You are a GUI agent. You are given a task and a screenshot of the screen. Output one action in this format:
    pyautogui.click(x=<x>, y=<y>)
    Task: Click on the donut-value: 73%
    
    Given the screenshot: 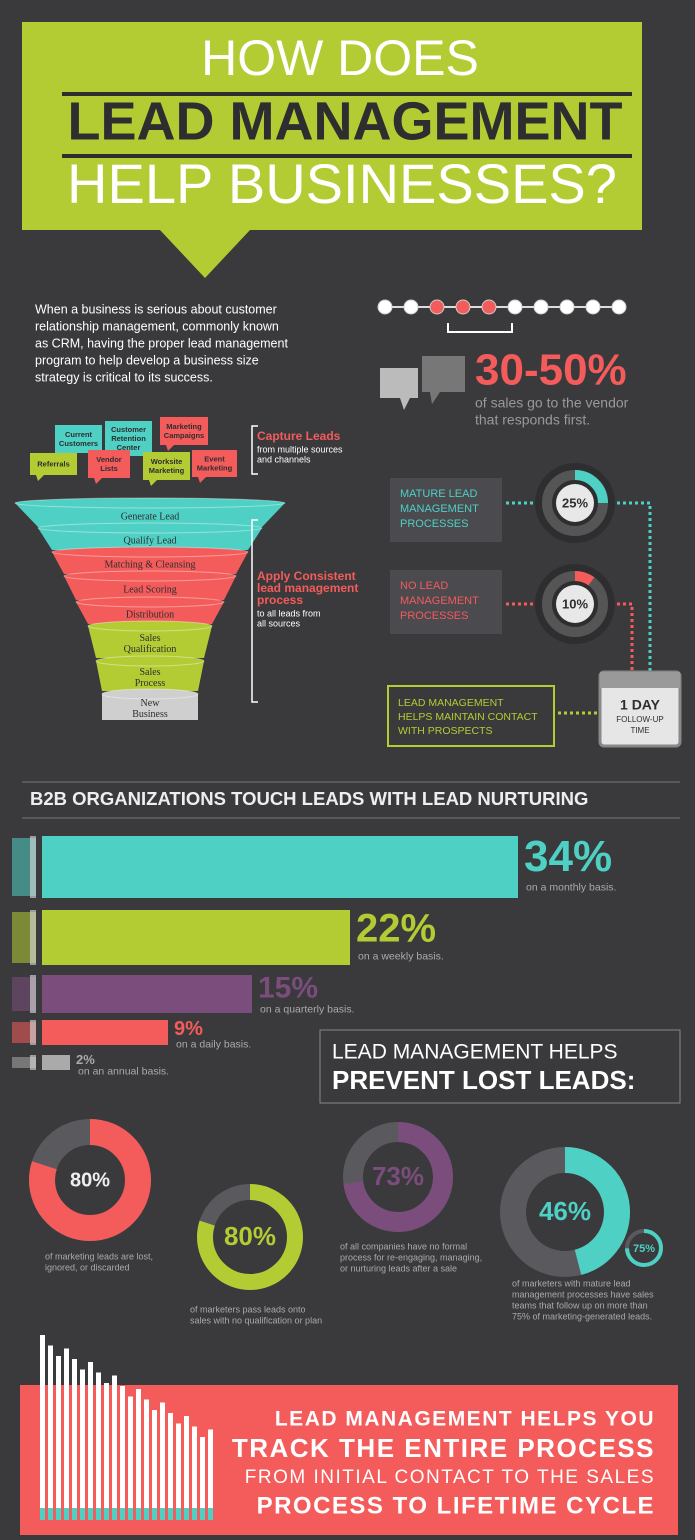 What is the action you would take?
    pyautogui.click(x=398, y=1176)
    